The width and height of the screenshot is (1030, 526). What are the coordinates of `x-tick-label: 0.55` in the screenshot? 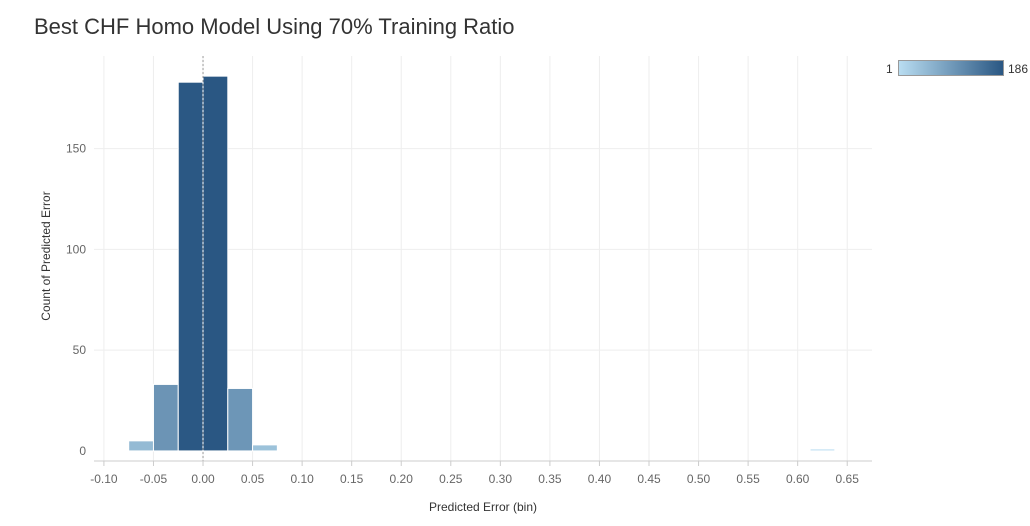 It's located at (748, 479).